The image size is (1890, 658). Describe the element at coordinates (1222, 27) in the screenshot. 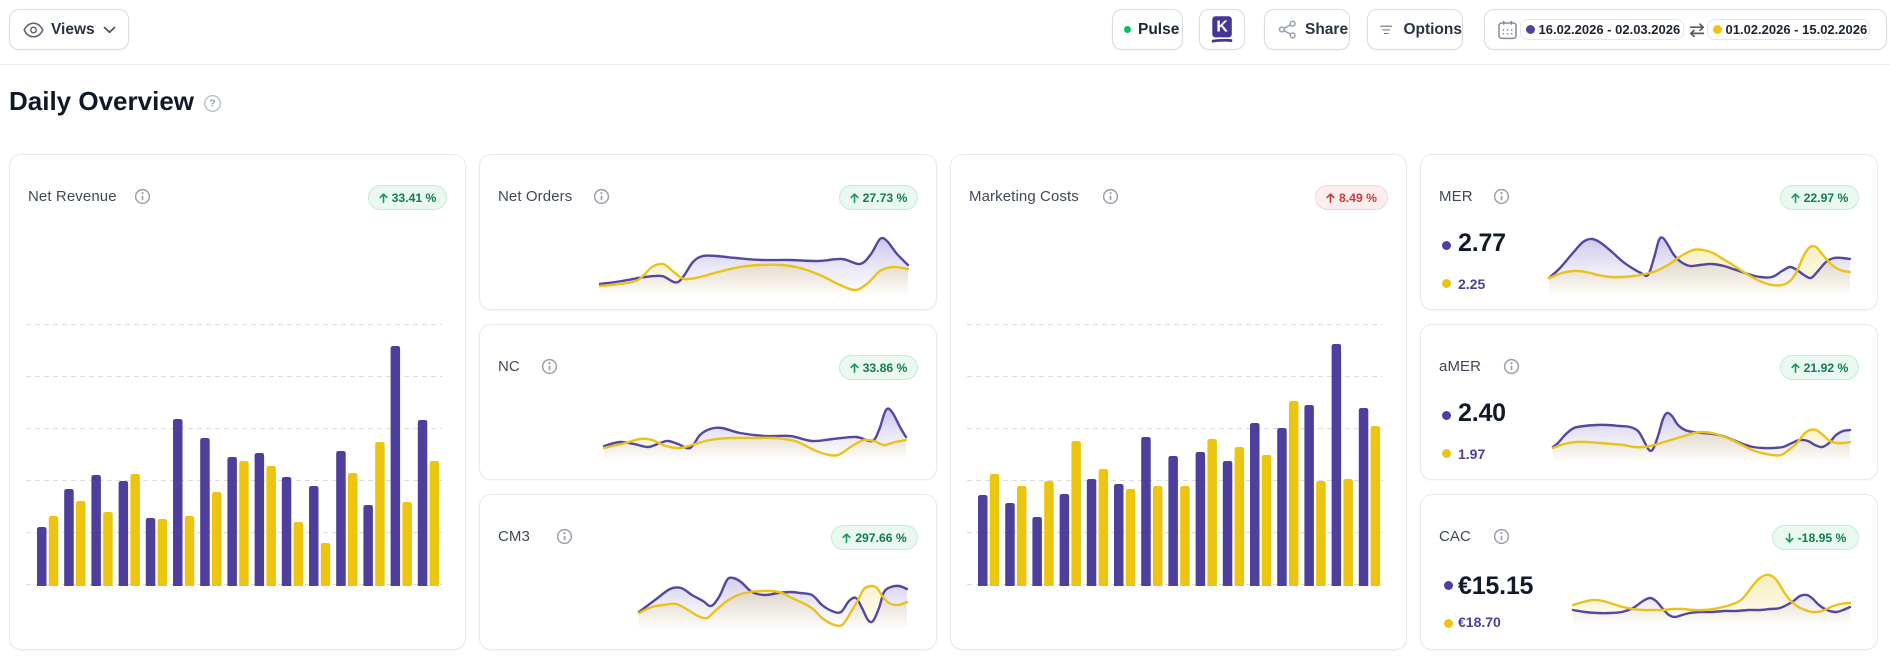

I see `svg-text: K` at that location.